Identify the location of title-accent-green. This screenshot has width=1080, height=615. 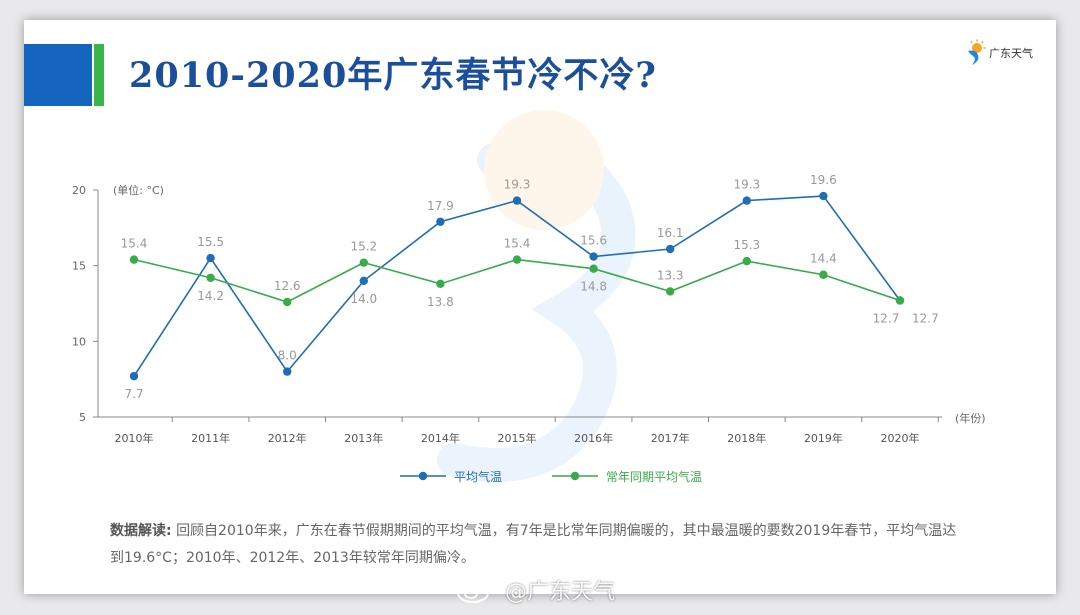
(99, 75).